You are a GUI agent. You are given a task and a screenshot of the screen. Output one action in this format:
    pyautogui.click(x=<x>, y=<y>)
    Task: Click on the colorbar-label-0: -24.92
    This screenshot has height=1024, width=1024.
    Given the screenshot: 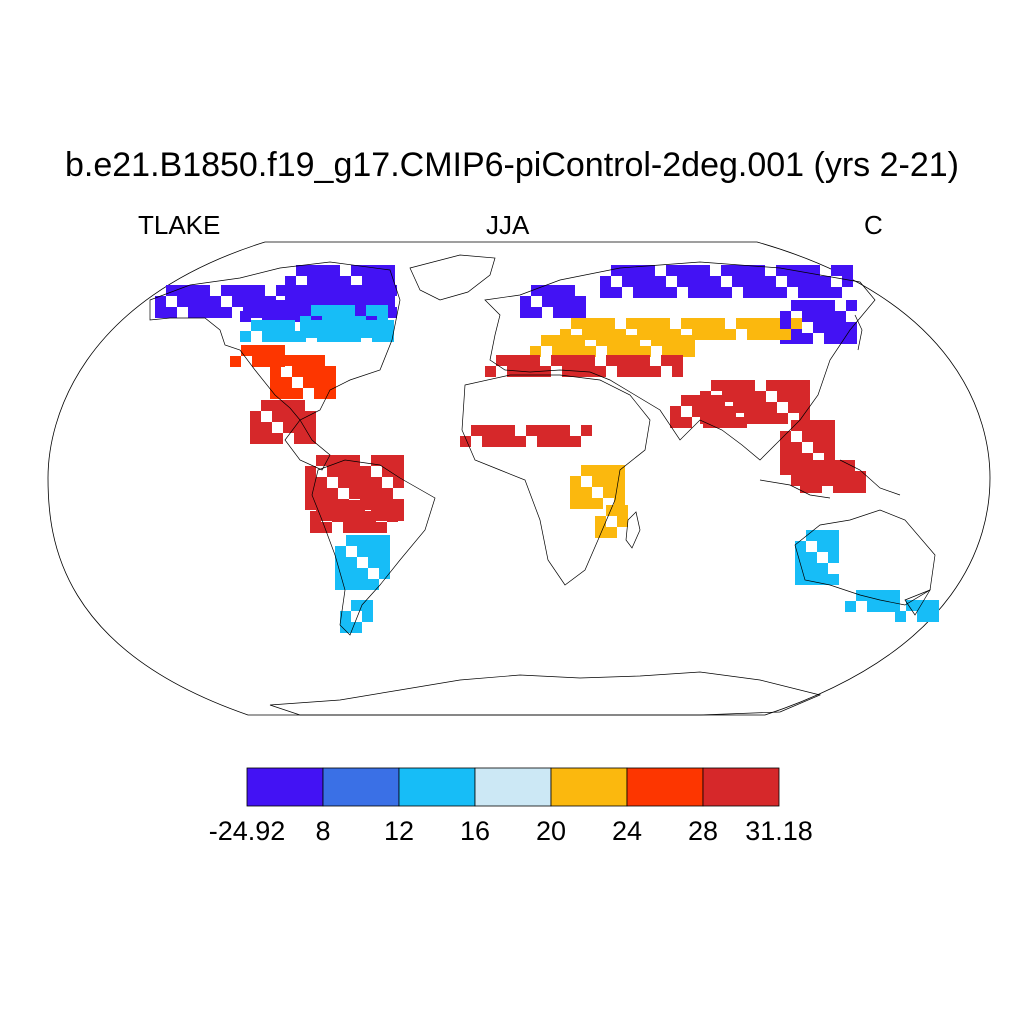 What is the action you would take?
    pyautogui.click(x=247, y=831)
    